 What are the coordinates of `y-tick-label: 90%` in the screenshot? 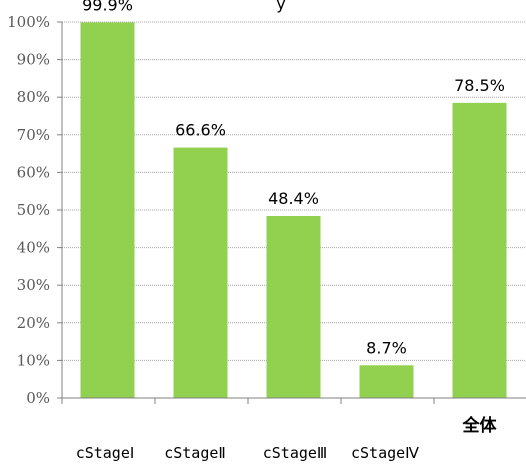 It's located at (33, 60).